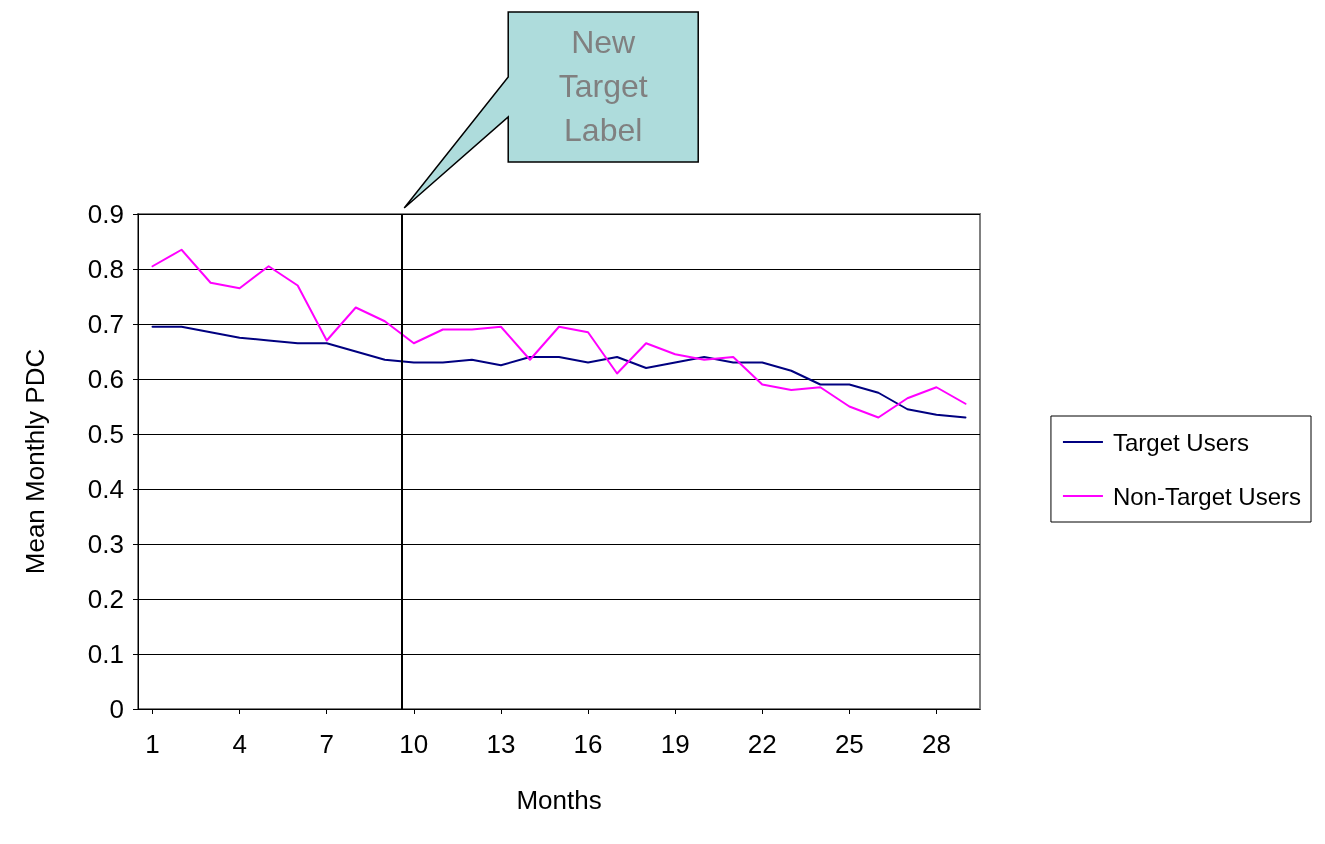 This screenshot has width=1325, height=844. I want to click on y-tick-label: 0.8, so click(105, 269).